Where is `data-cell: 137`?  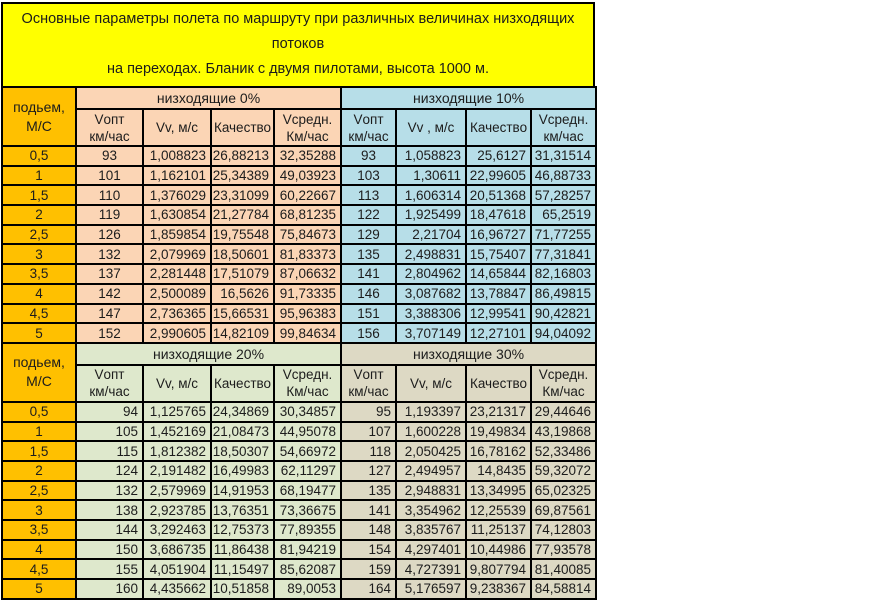 data-cell: 137 is located at coordinates (109, 274).